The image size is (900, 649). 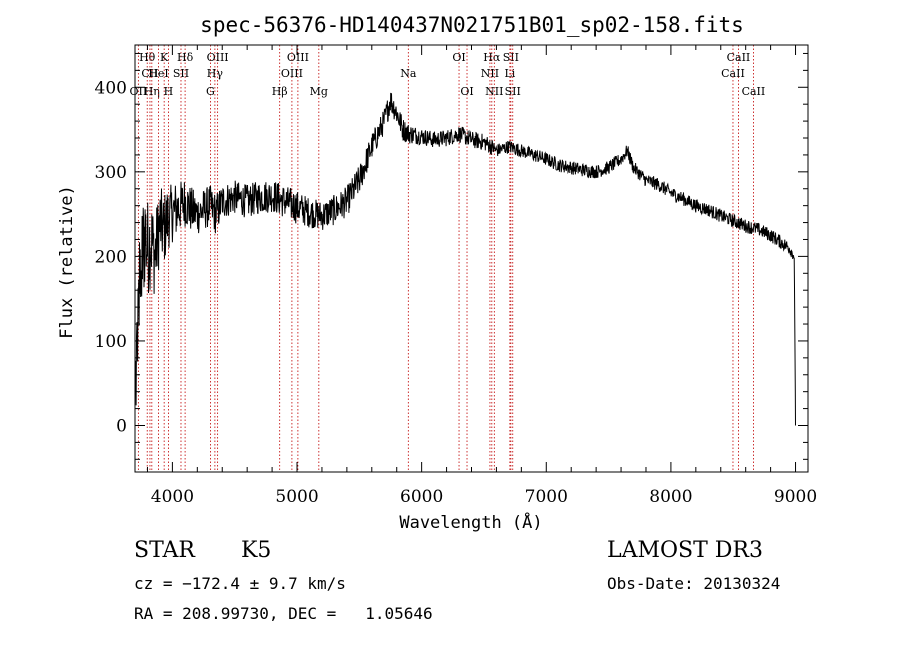 What do you see at coordinates (421, 497) in the screenshot?
I see `x-tick-label: 6000` at bounding box center [421, 497].